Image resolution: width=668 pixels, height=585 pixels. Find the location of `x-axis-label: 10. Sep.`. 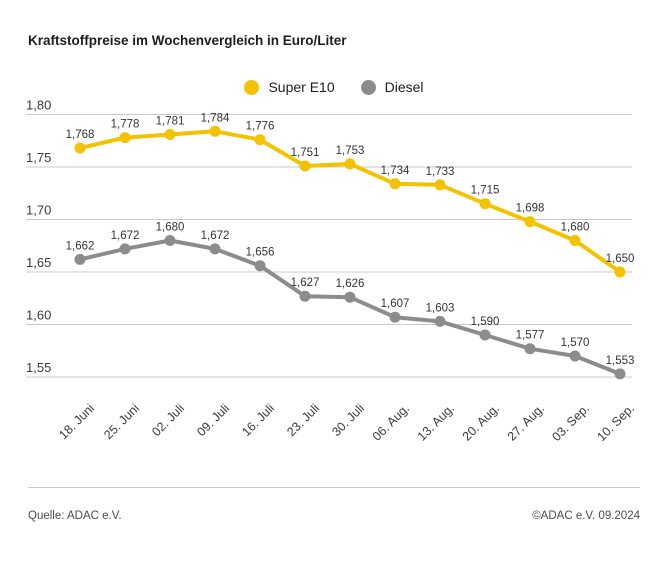

x-axis-label: 10. Sep. is located at coordinates (615, 422).